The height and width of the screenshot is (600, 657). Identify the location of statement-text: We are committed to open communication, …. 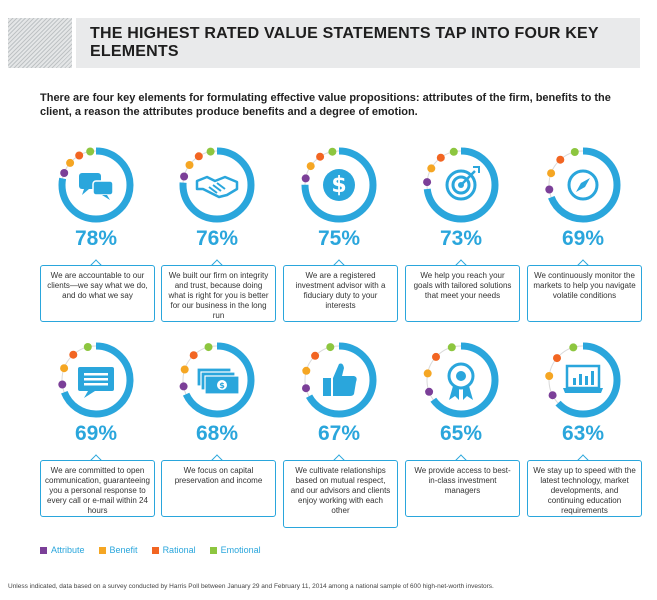
(97, 488).